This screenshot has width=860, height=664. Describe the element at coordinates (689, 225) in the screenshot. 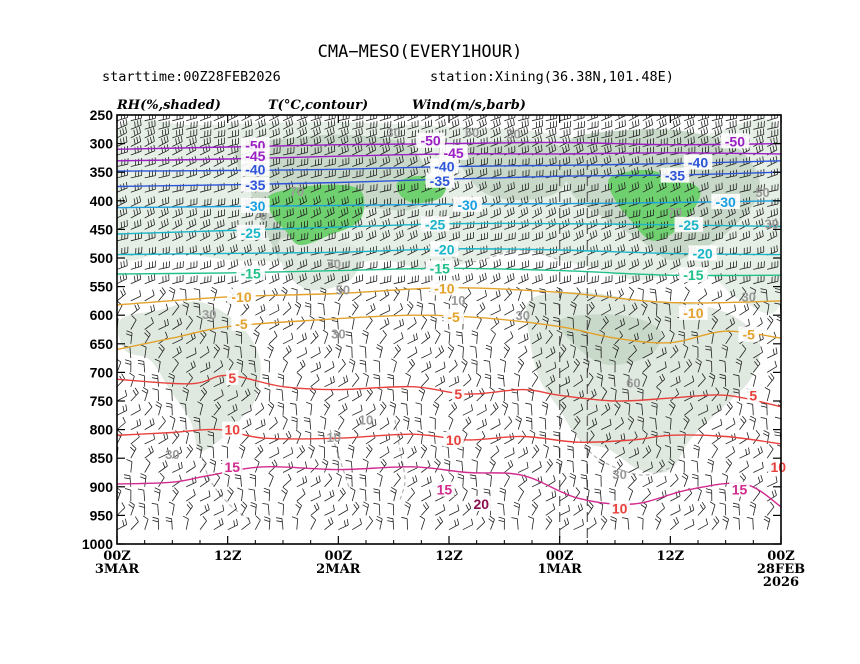

I see `temperature-label: -25` at that location.